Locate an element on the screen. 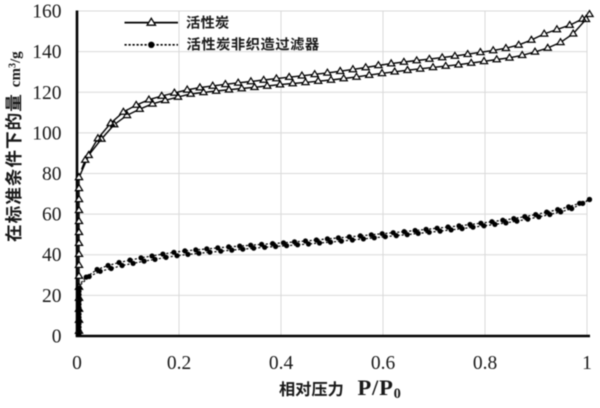  svg-text: 20 is located at coordinates (52, 296).